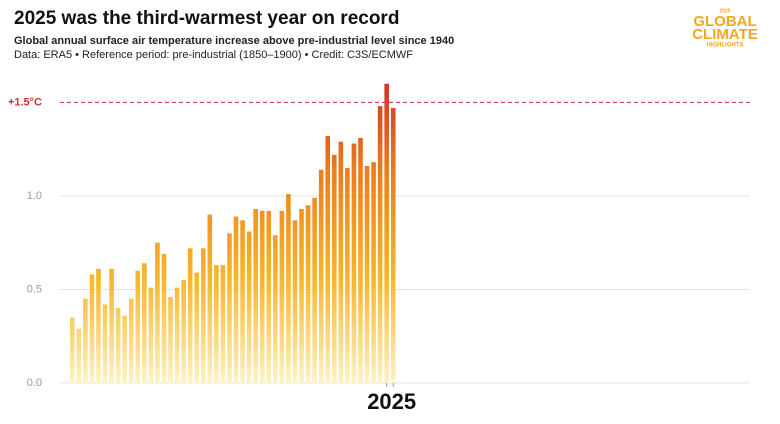 The image size is (780, 424). I want to click on logo-text: HIGHLIGHTS, so click(725, 46).